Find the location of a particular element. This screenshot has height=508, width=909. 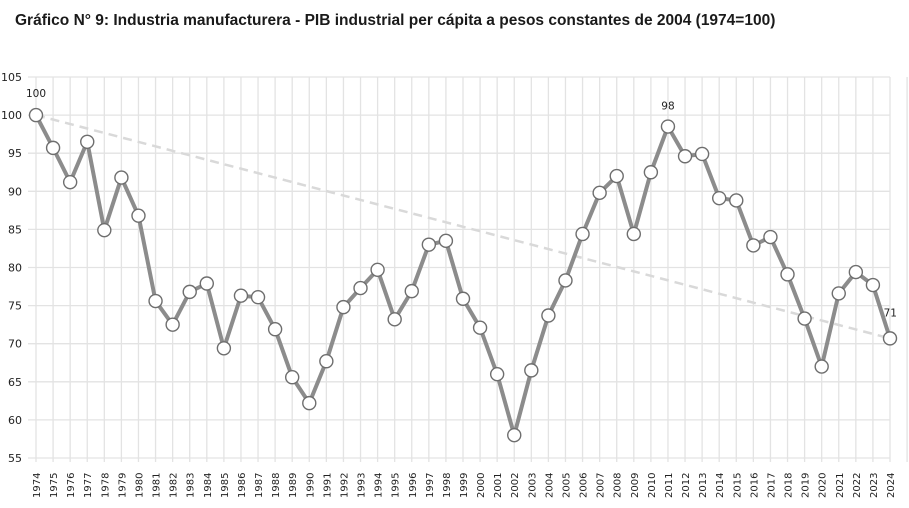

data-point-1974 is located at coordinates (36, 115).